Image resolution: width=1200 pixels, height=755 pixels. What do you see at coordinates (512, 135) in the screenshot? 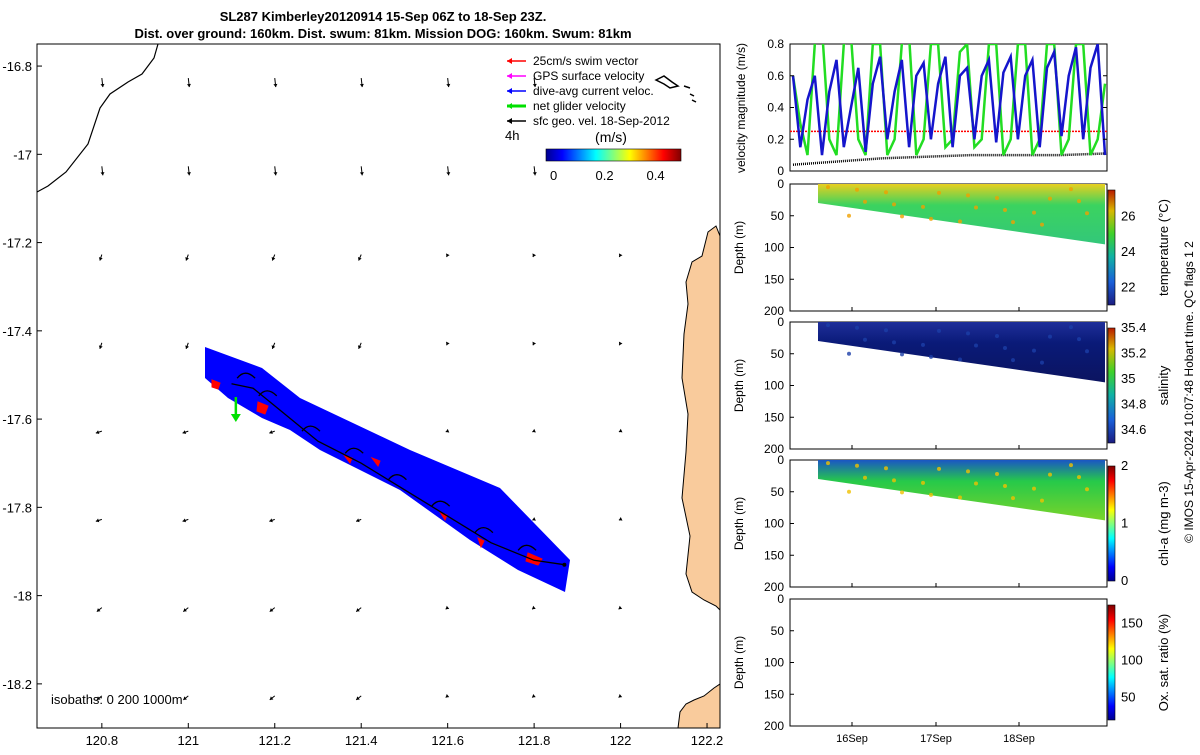
I see `time-label: 4h` at bounding box center [512, 135].